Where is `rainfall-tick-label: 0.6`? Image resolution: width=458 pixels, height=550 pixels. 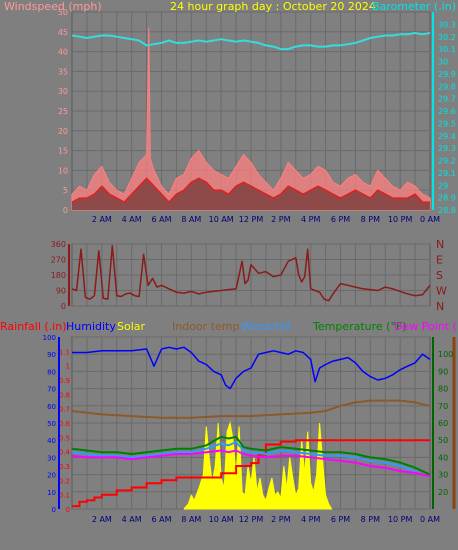
rainfall-tick-label: 0.6 is located at coordinates (65, 424).